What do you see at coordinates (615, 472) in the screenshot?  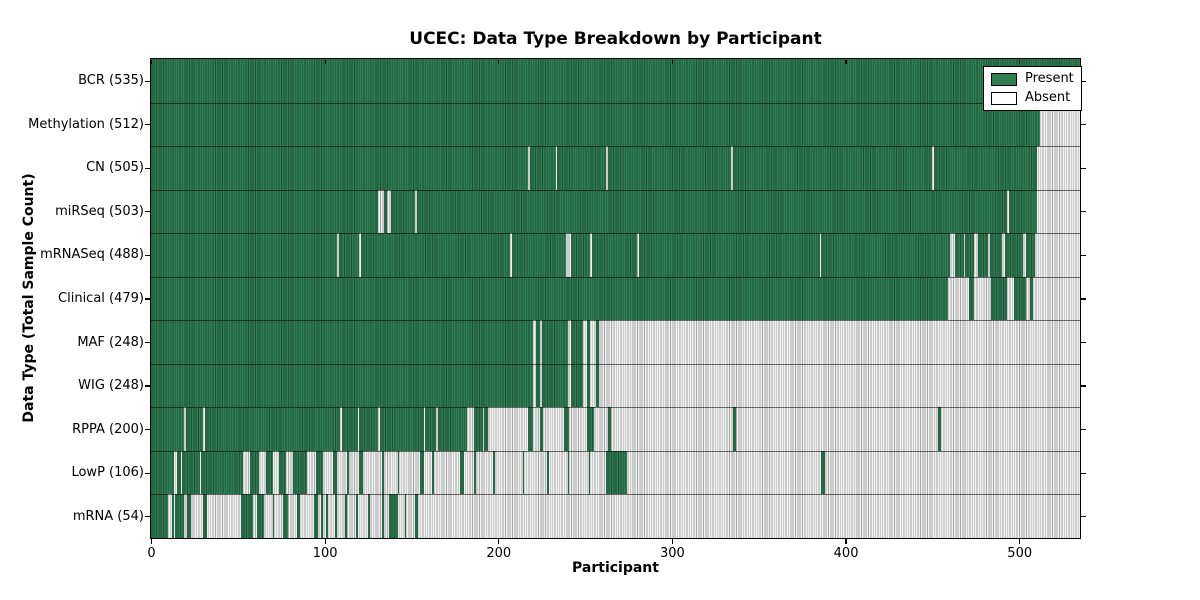 I see `heatmap-row-LowP` at bounding box center [615, 472].